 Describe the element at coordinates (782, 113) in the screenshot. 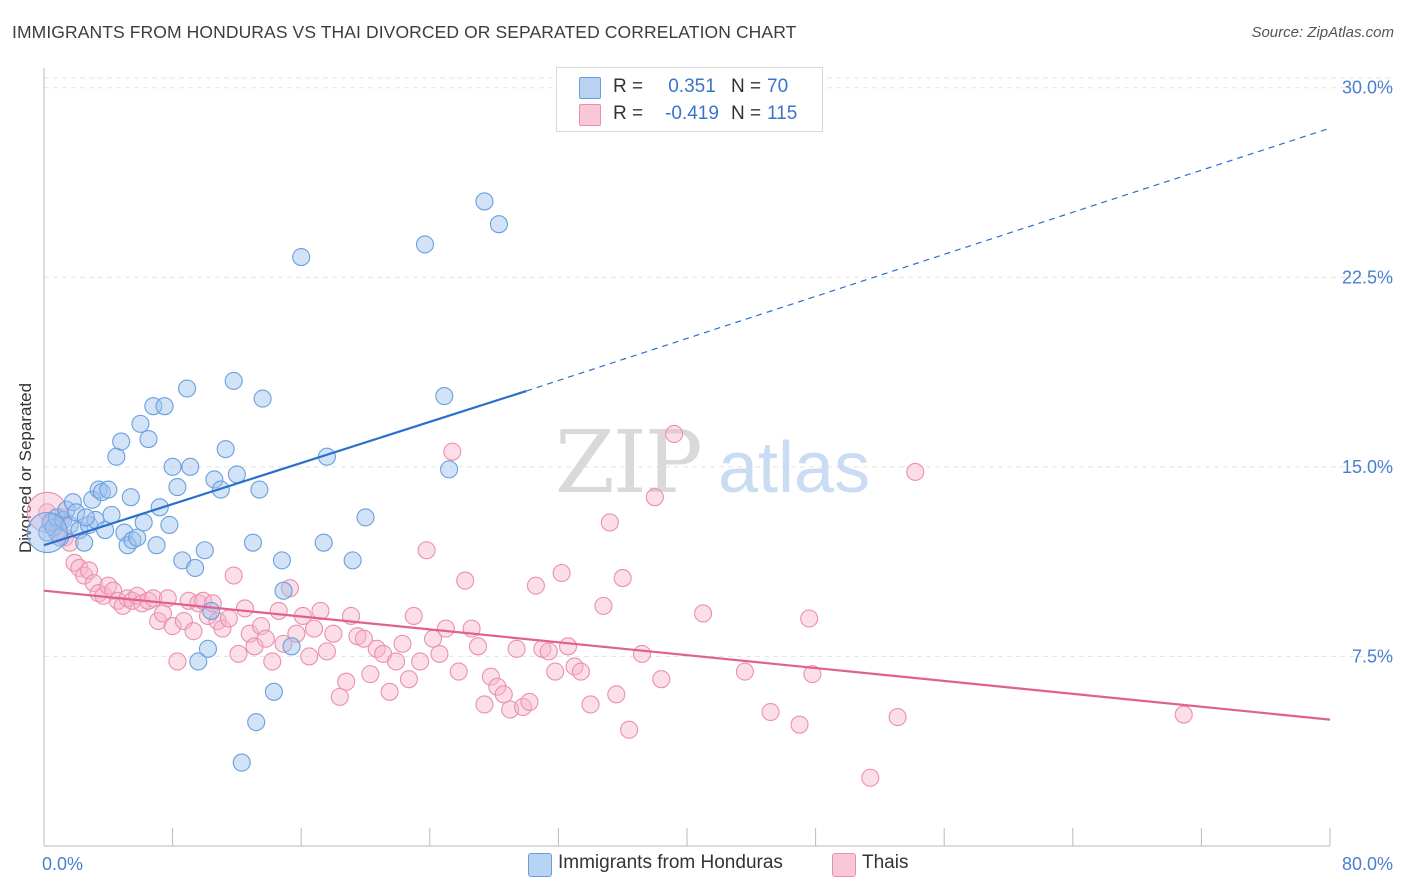

I see `n-value: 115` at that location.